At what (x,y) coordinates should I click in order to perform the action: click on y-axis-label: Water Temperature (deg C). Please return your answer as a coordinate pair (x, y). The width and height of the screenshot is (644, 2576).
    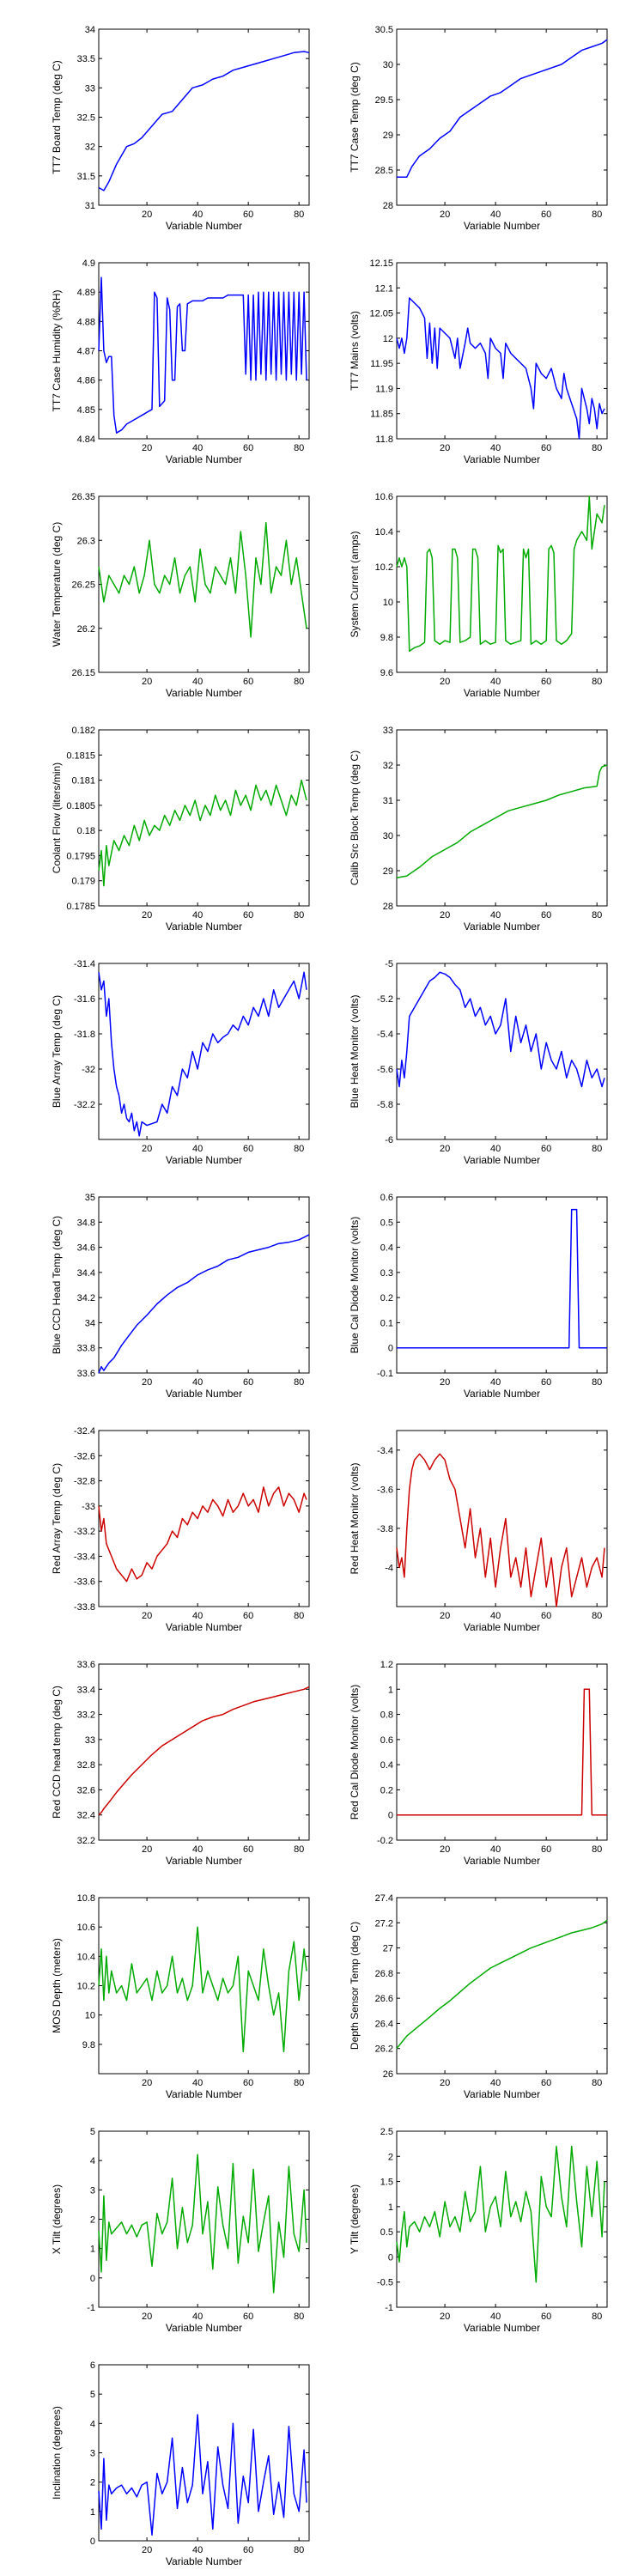
    Looking at the image, I should click on (57, 585).